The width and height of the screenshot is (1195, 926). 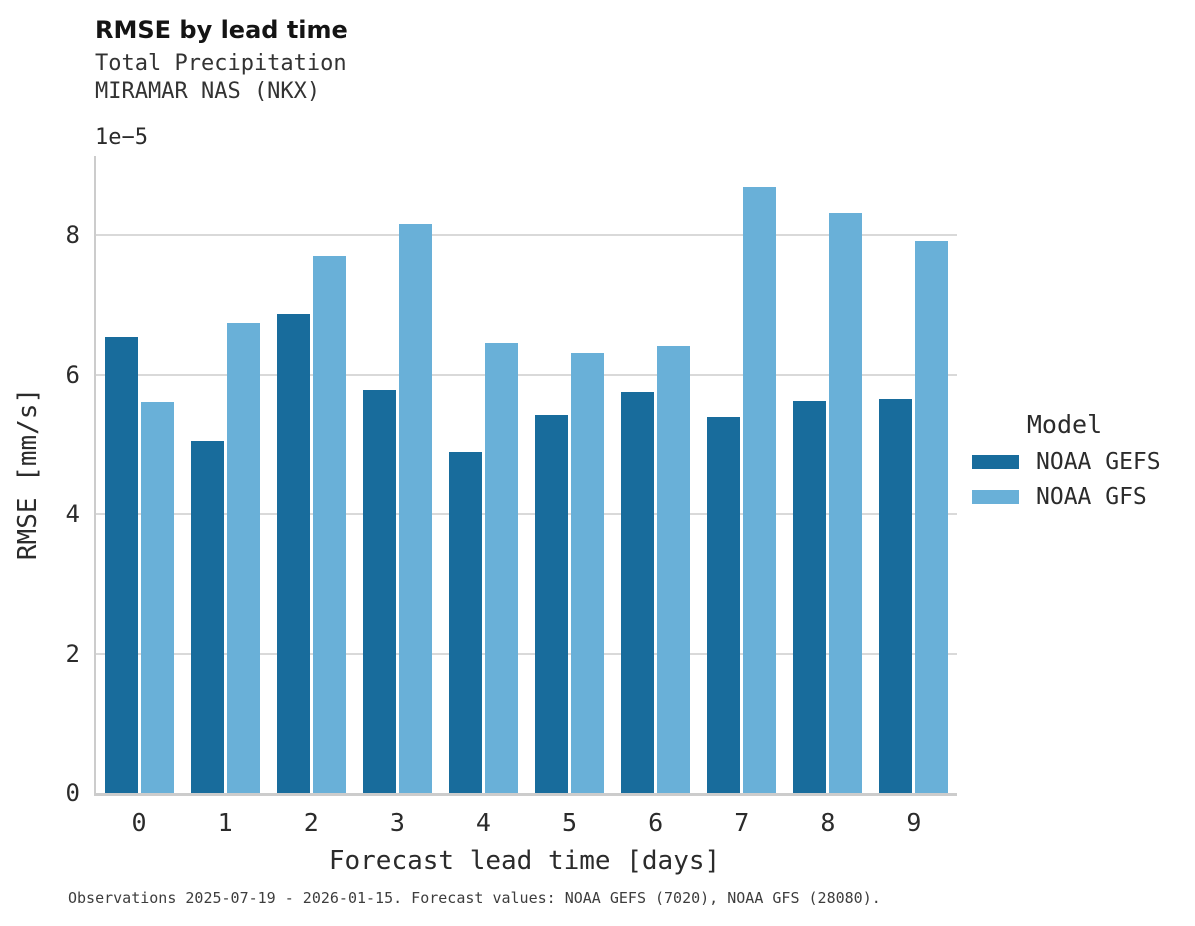 I want to click on bar-noaa-gefs-day6, so click(x=638, y=592).